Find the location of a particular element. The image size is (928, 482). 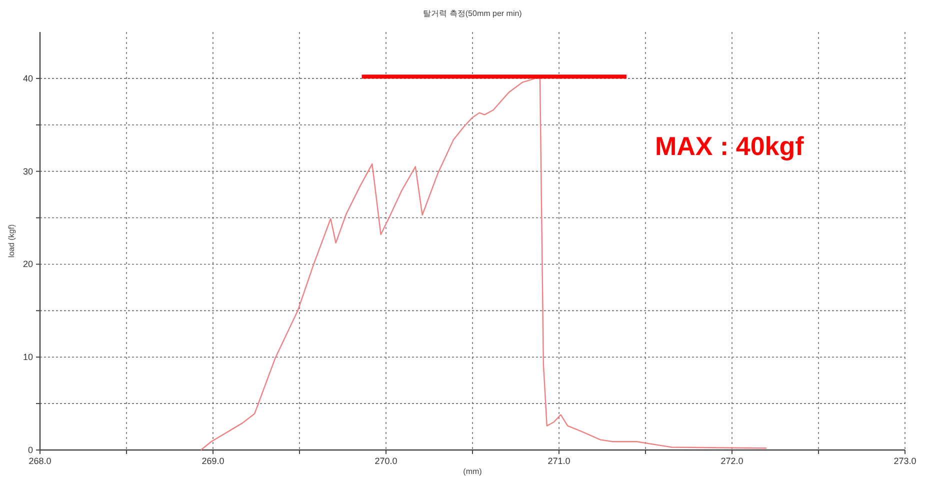

x-tick-label: 273.0 is located at coordinates (905, 461).